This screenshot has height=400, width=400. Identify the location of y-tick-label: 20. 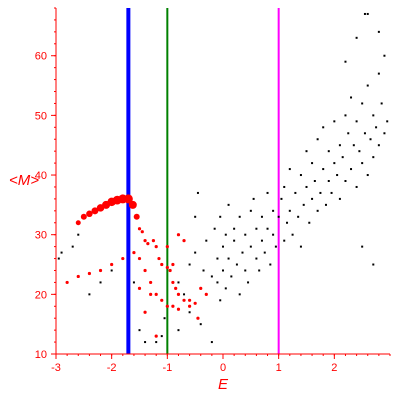
(41, 295).